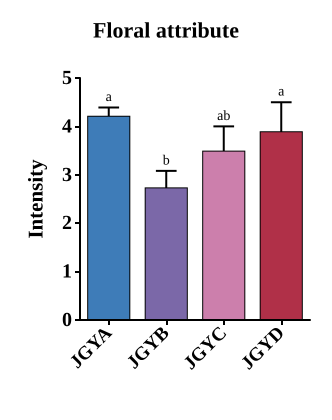  I want to click on y-tick-label: 3, so click(67, 175).